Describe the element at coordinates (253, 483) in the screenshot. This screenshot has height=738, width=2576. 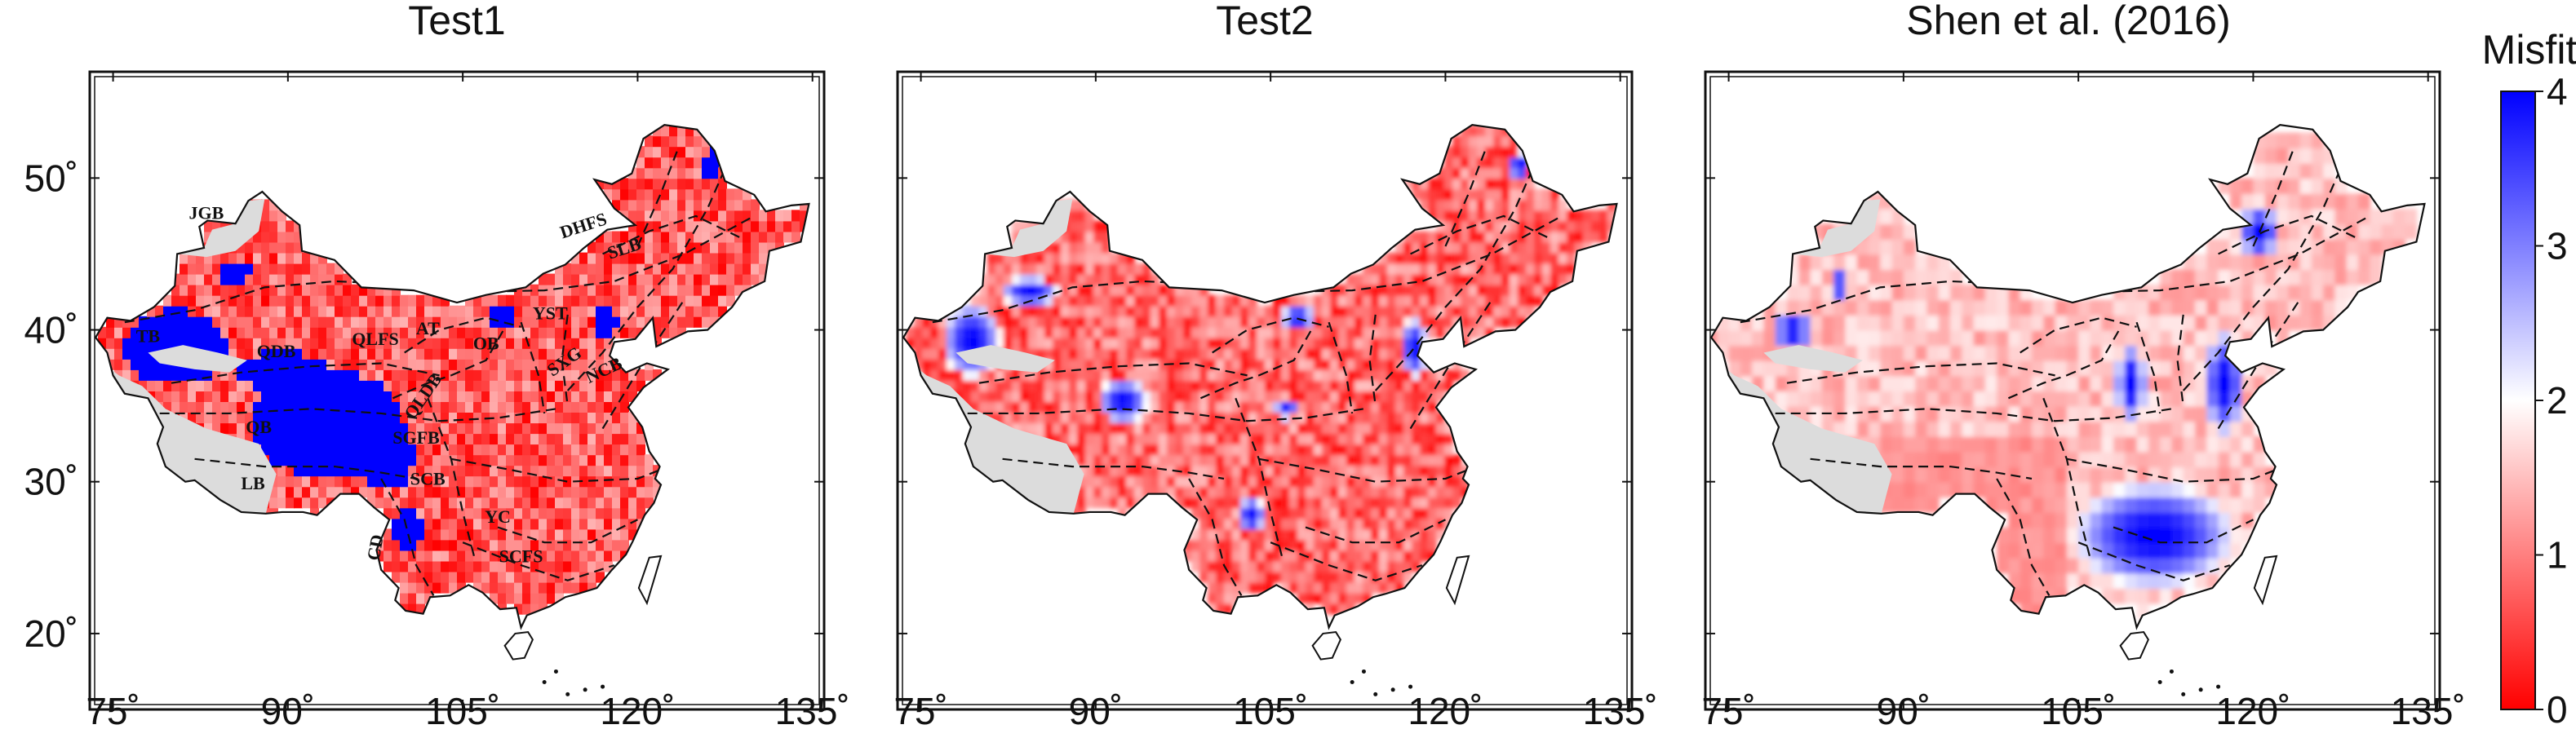
I see `region-label: LB` at that location.